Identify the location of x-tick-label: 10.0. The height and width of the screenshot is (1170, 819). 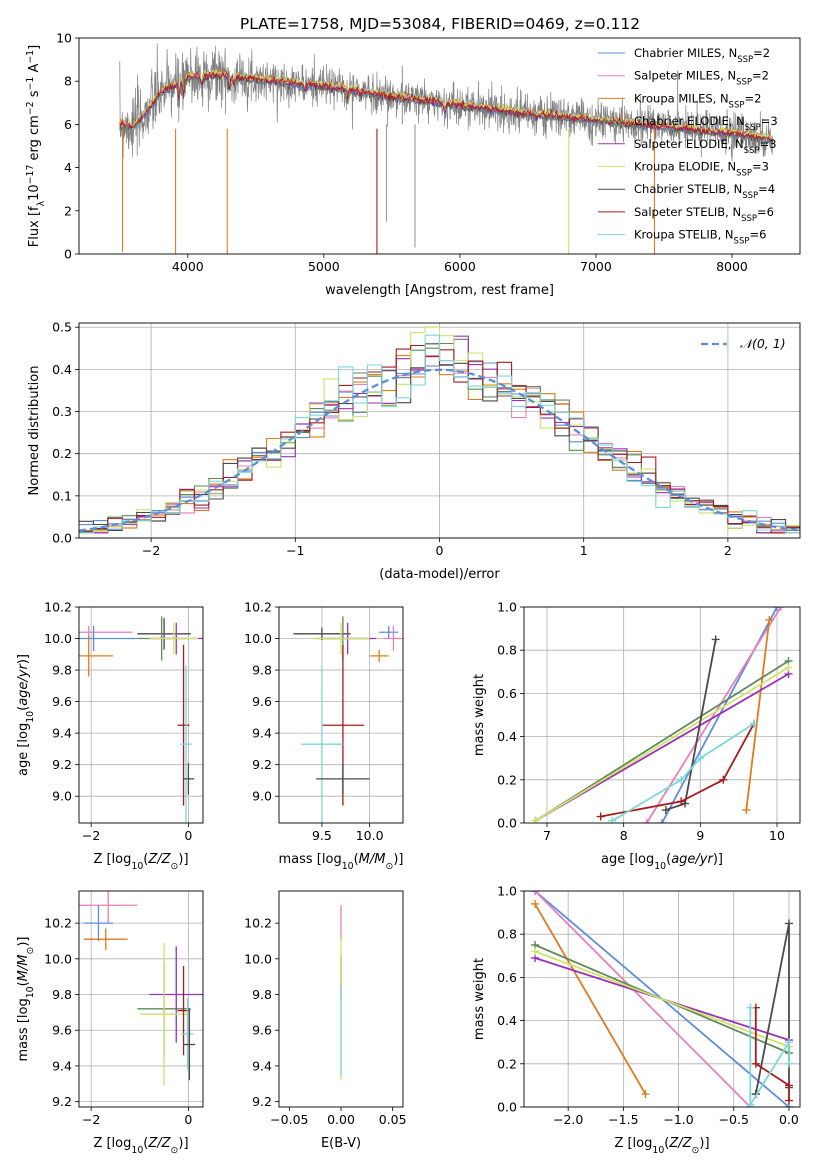
(370, 835).